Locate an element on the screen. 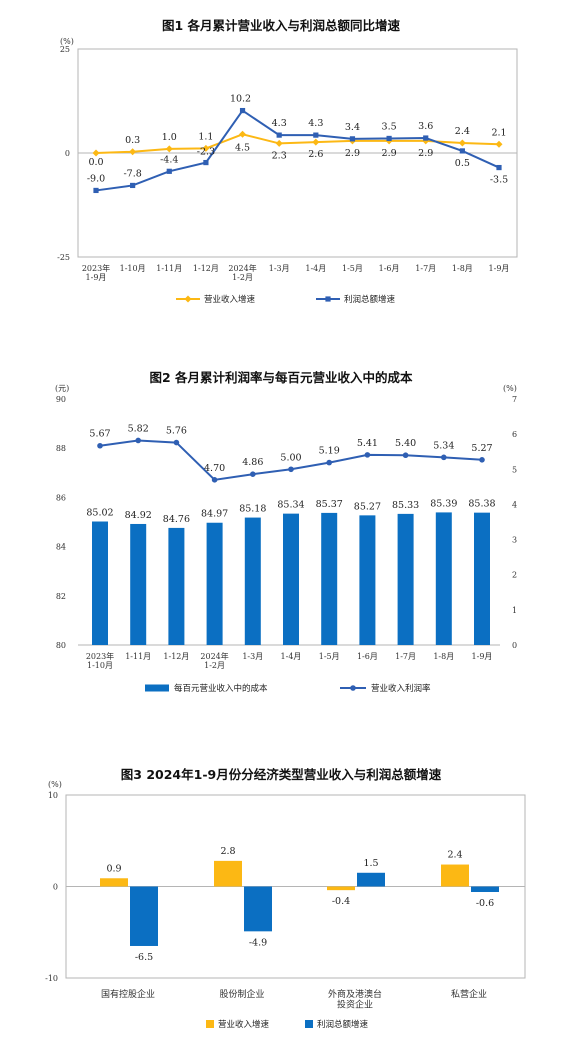 This screenshot has height=1043, width=562. chart-3-bar-label: 0.9 is located at coordinates (113, 868).